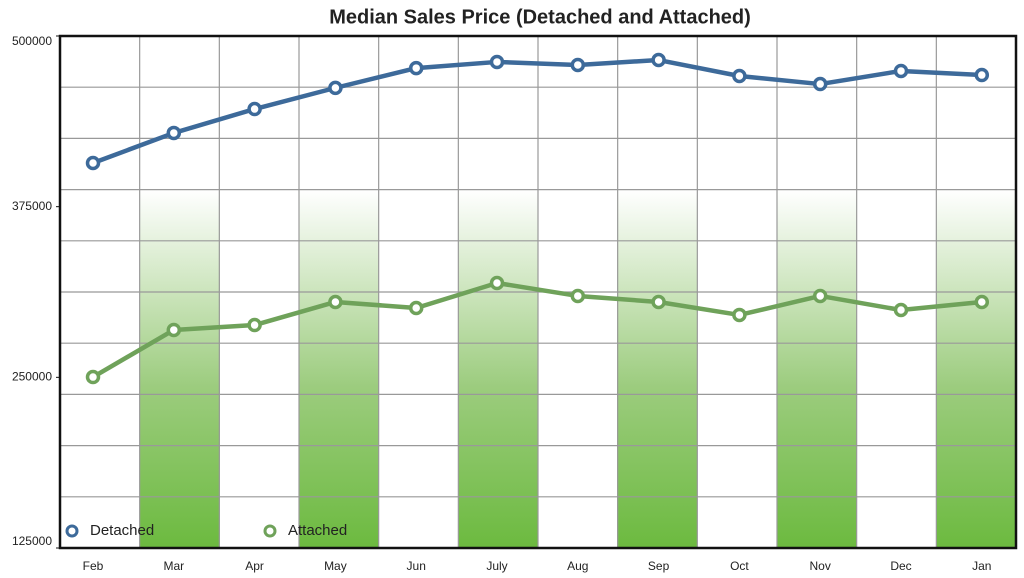 Image resolution: width=1024 pixels, height=578 pixels. Describe the element at coordinates (317, 530) in the screenshot. I see `legend-label: Attached` at that location.